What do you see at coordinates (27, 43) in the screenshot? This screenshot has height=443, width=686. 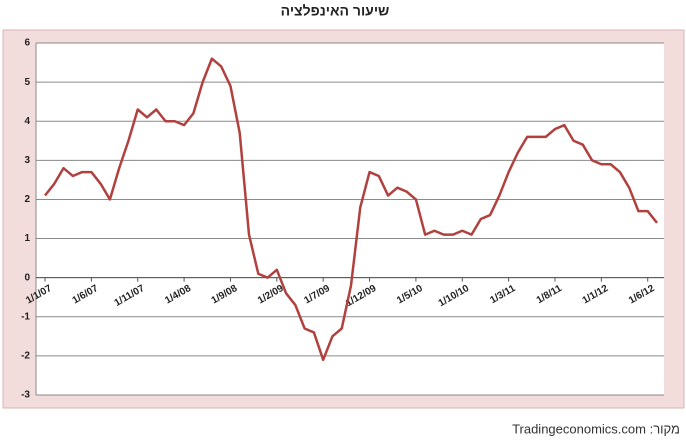 I see `y-tick-label: 6` at bounding box center [27, 43].